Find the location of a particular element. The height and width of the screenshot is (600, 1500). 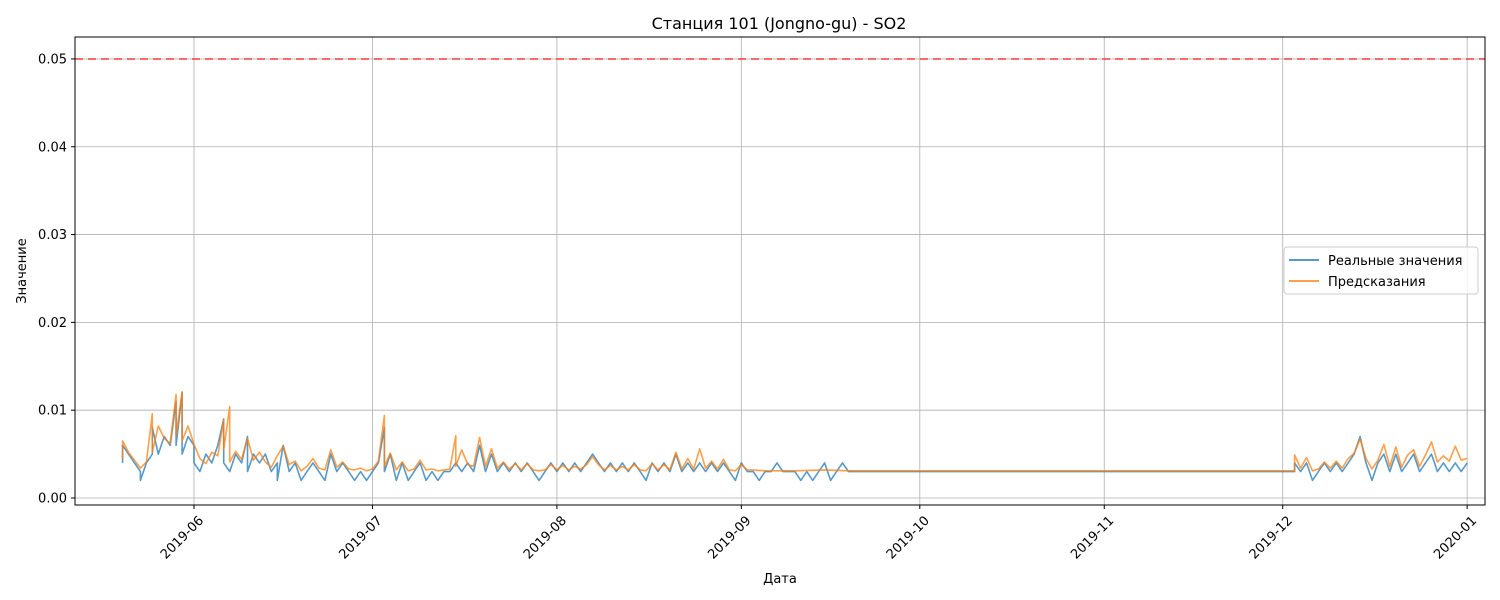

y-tick-label: 0.05 is located at coordinates (52, 59).